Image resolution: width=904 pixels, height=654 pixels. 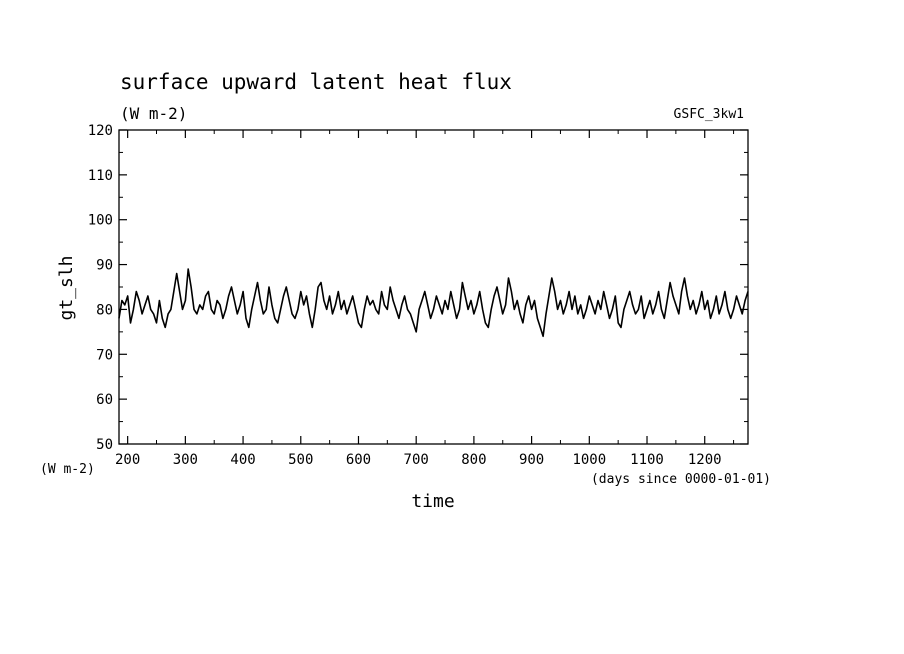 What do you see at coordinates (416, 460) in the screenshot?
I see `x-tick-label: 700` at bounding box center [416, 460].